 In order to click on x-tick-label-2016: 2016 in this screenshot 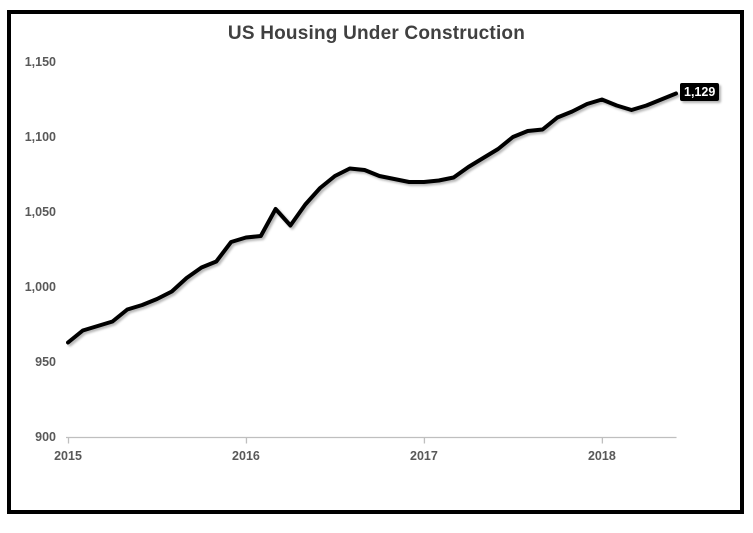, I will do `click(246, 456)`.